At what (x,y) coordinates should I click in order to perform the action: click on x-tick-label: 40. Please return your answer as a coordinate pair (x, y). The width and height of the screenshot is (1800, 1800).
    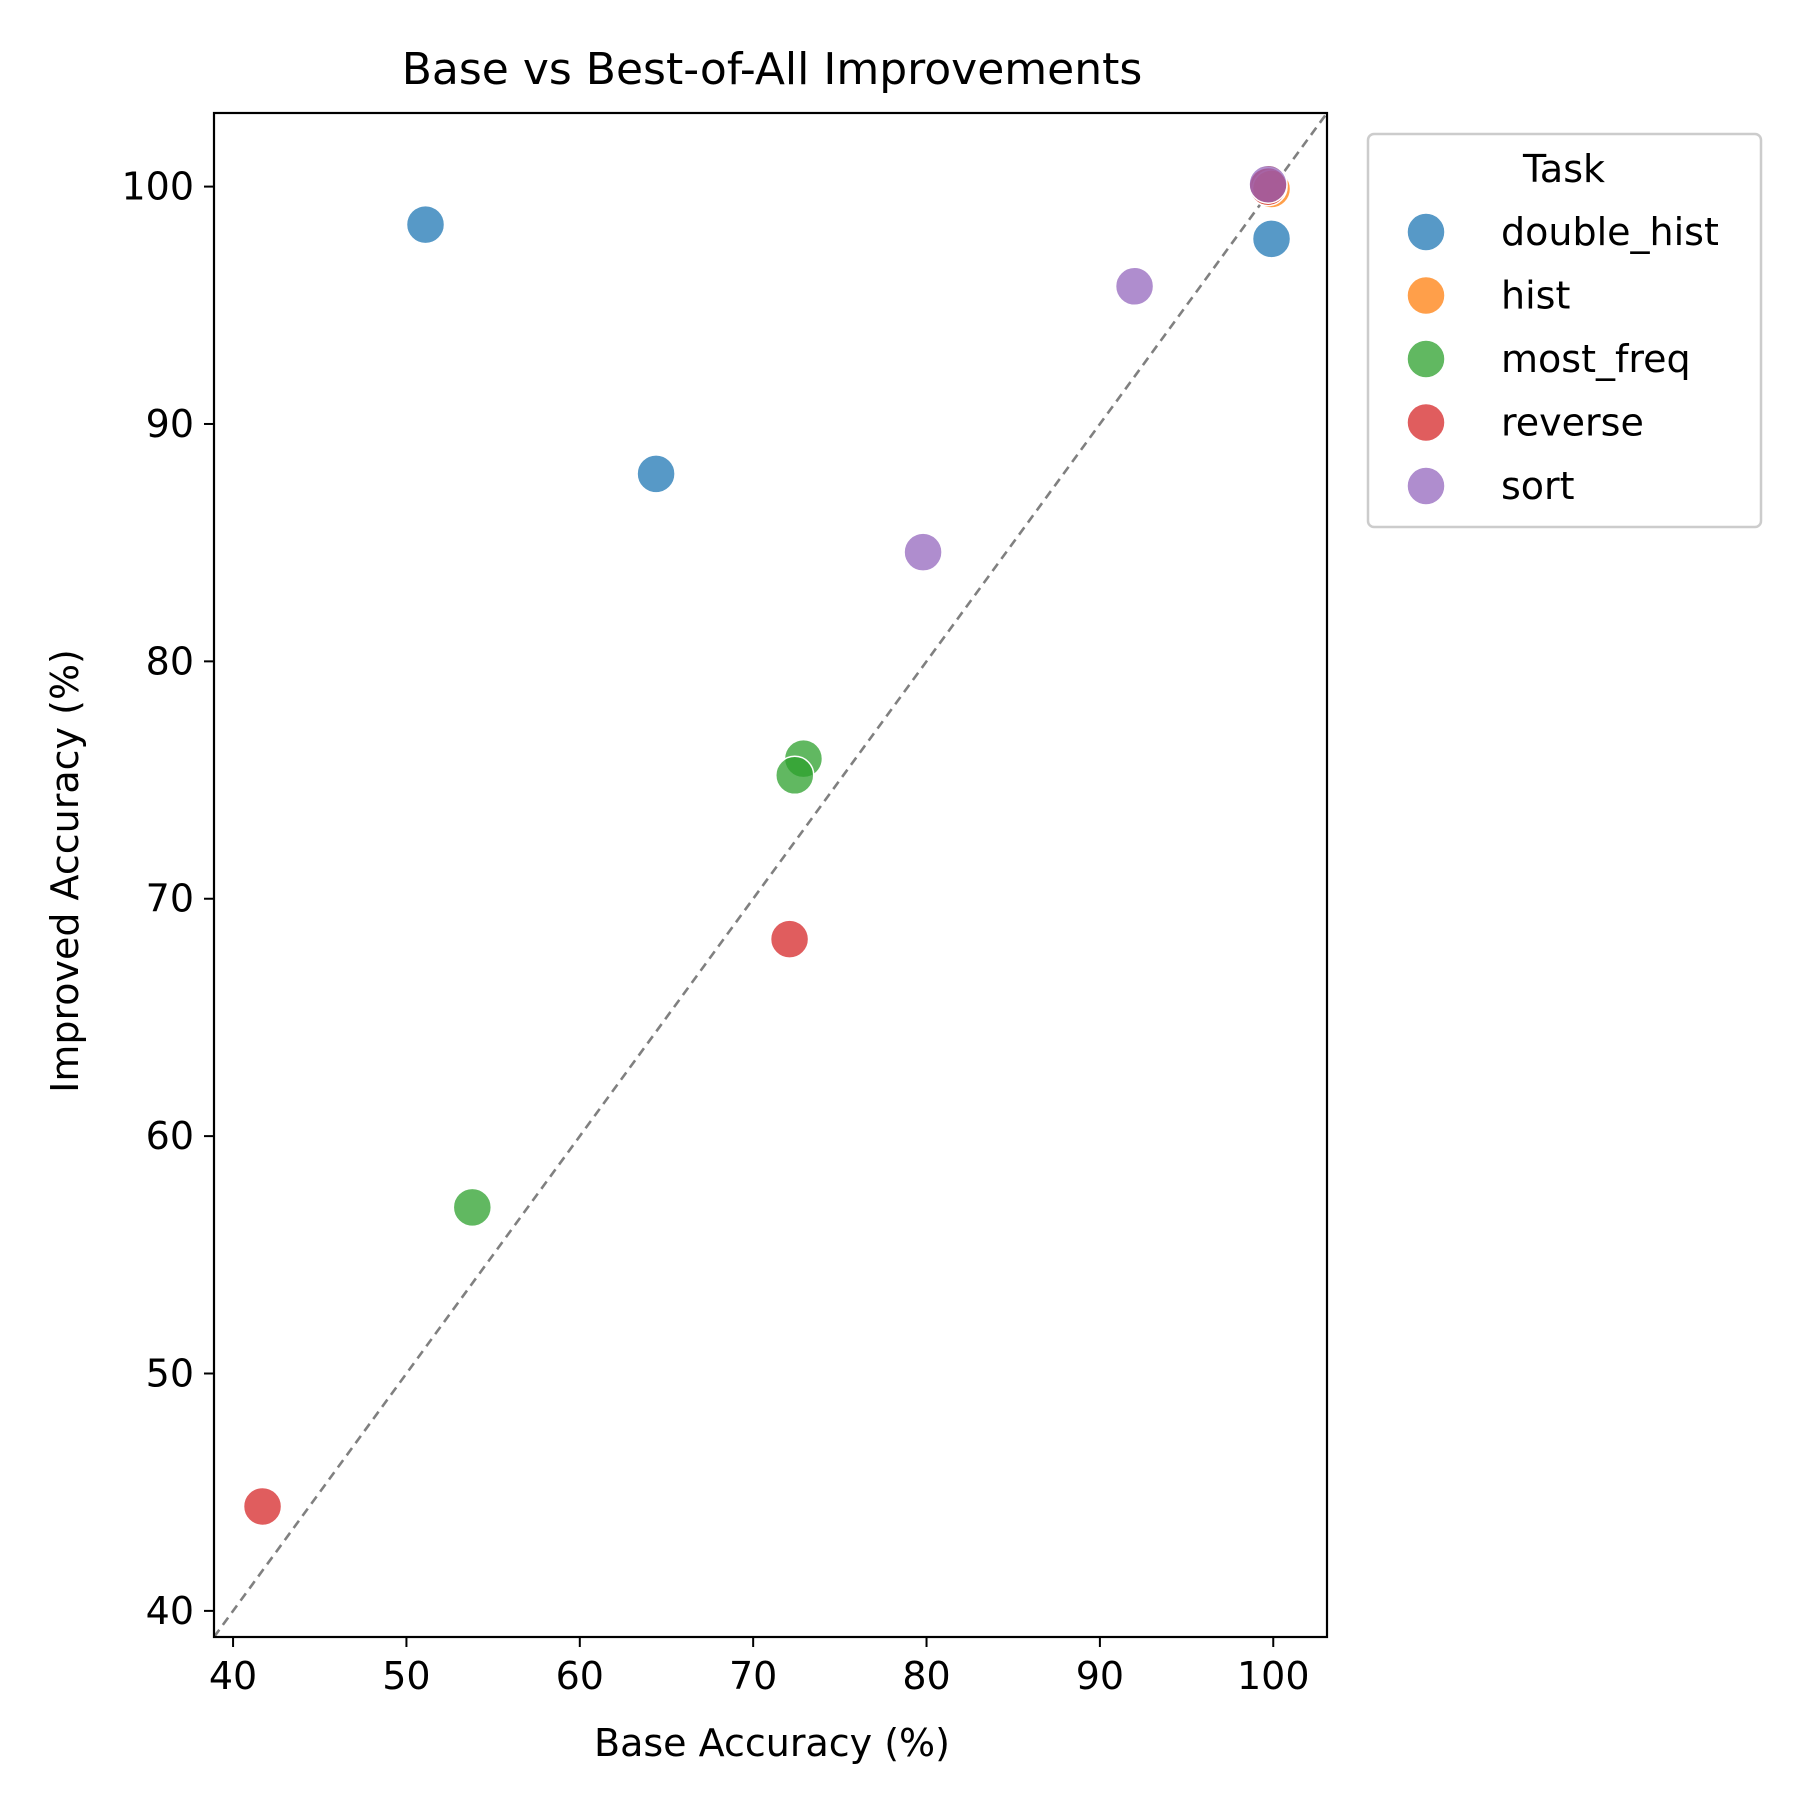
    Looking at the image, I should click on (233, 1676).